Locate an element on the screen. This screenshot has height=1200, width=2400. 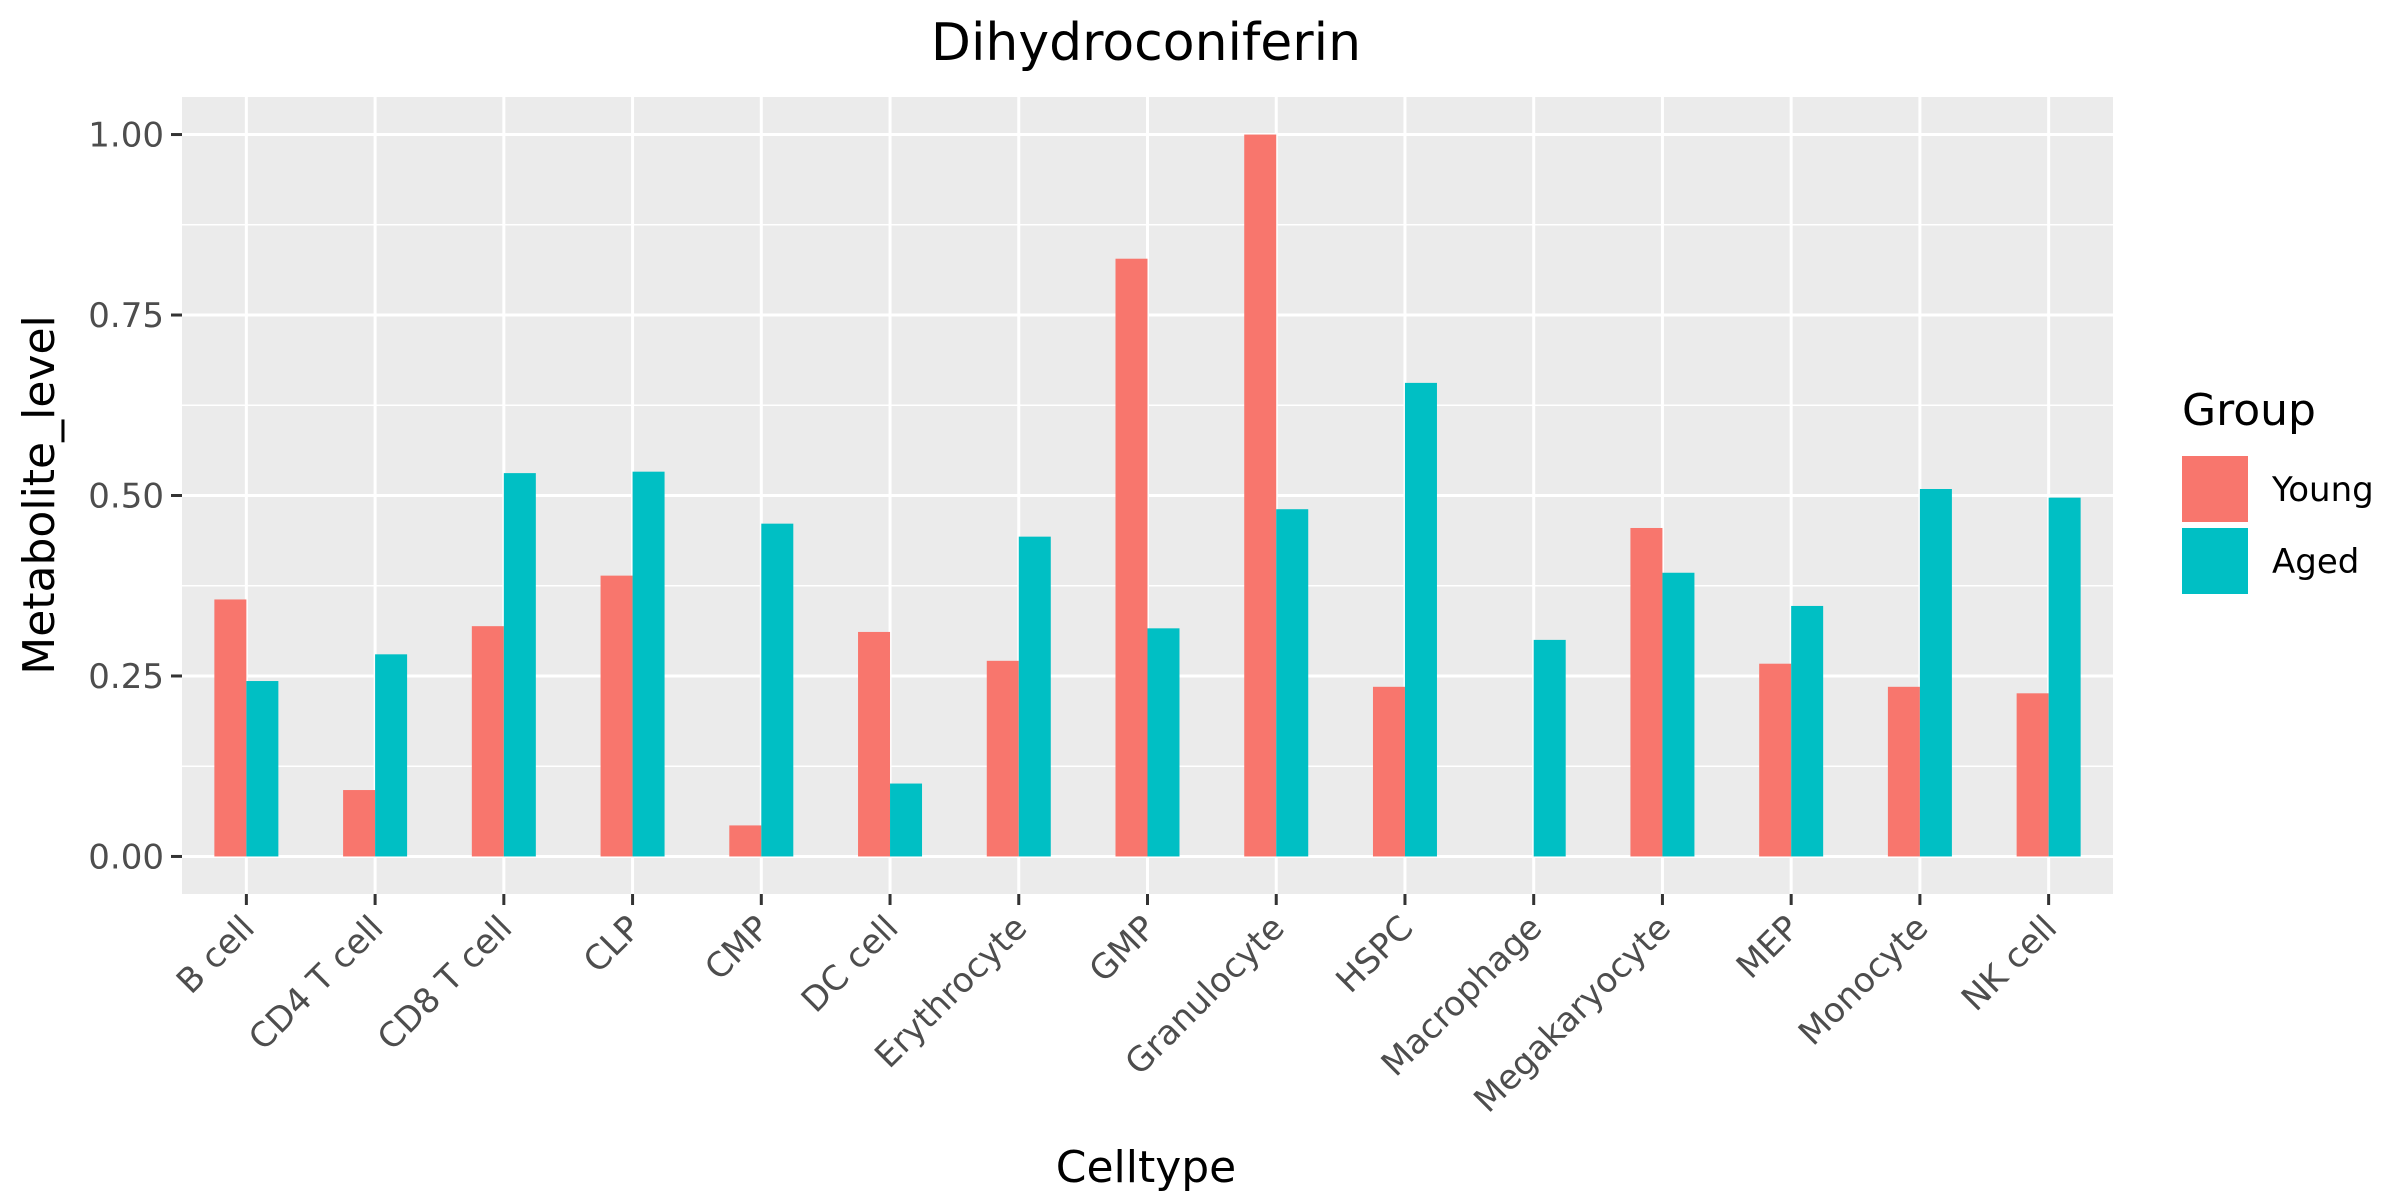
y-tick-label: 0.00 is located at coordinates (126, 857).